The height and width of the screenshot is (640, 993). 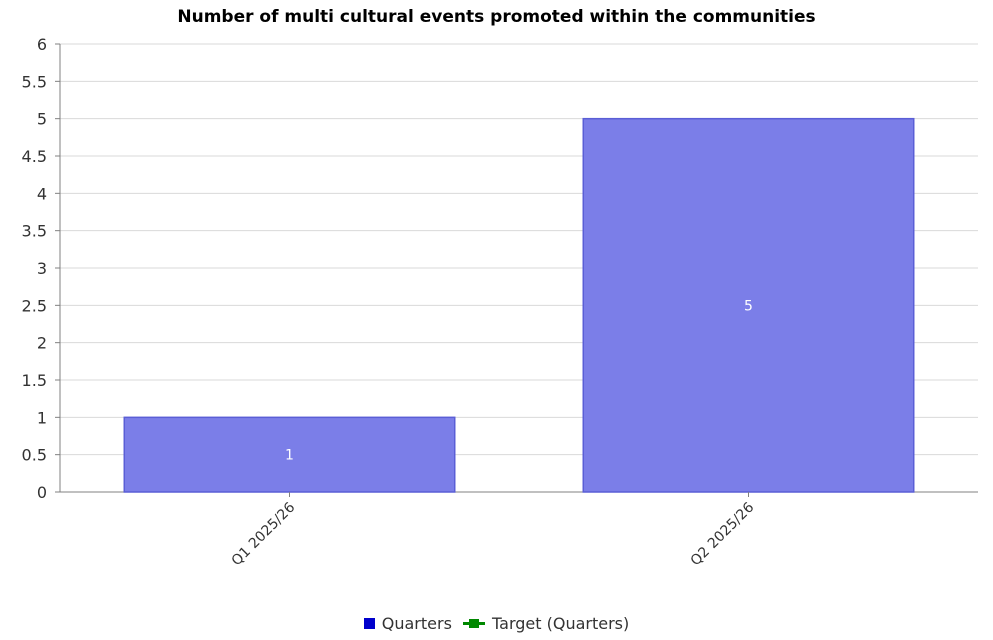 I want to click on y-tick-label: 5.5, so click(x=34, y=81).